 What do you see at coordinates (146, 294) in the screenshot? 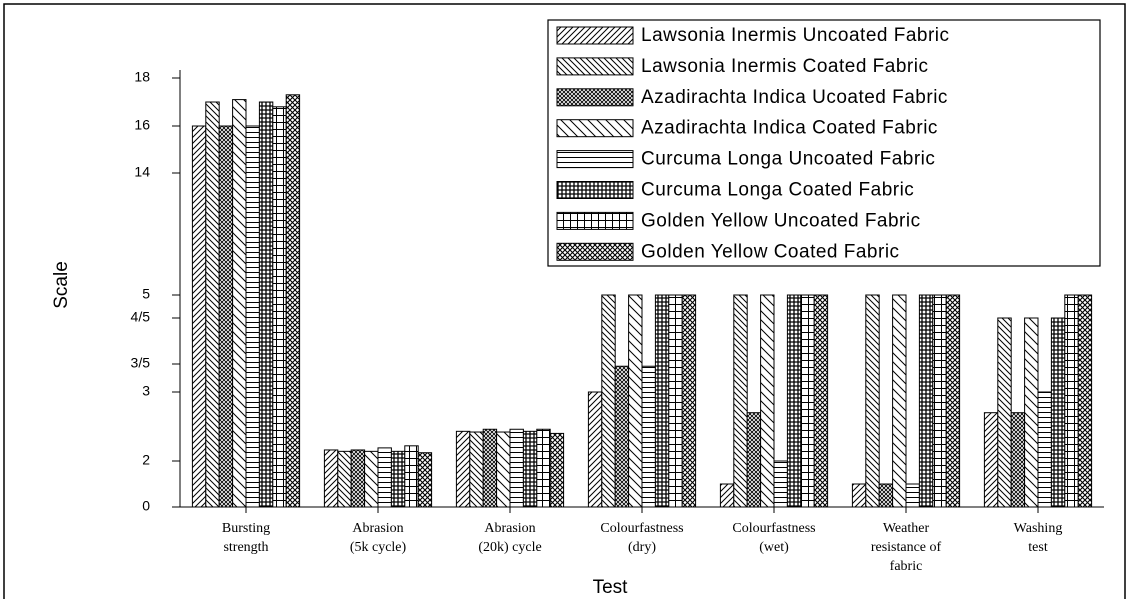
I see `y-tick-label: 5` at bounding box center [146, 294].